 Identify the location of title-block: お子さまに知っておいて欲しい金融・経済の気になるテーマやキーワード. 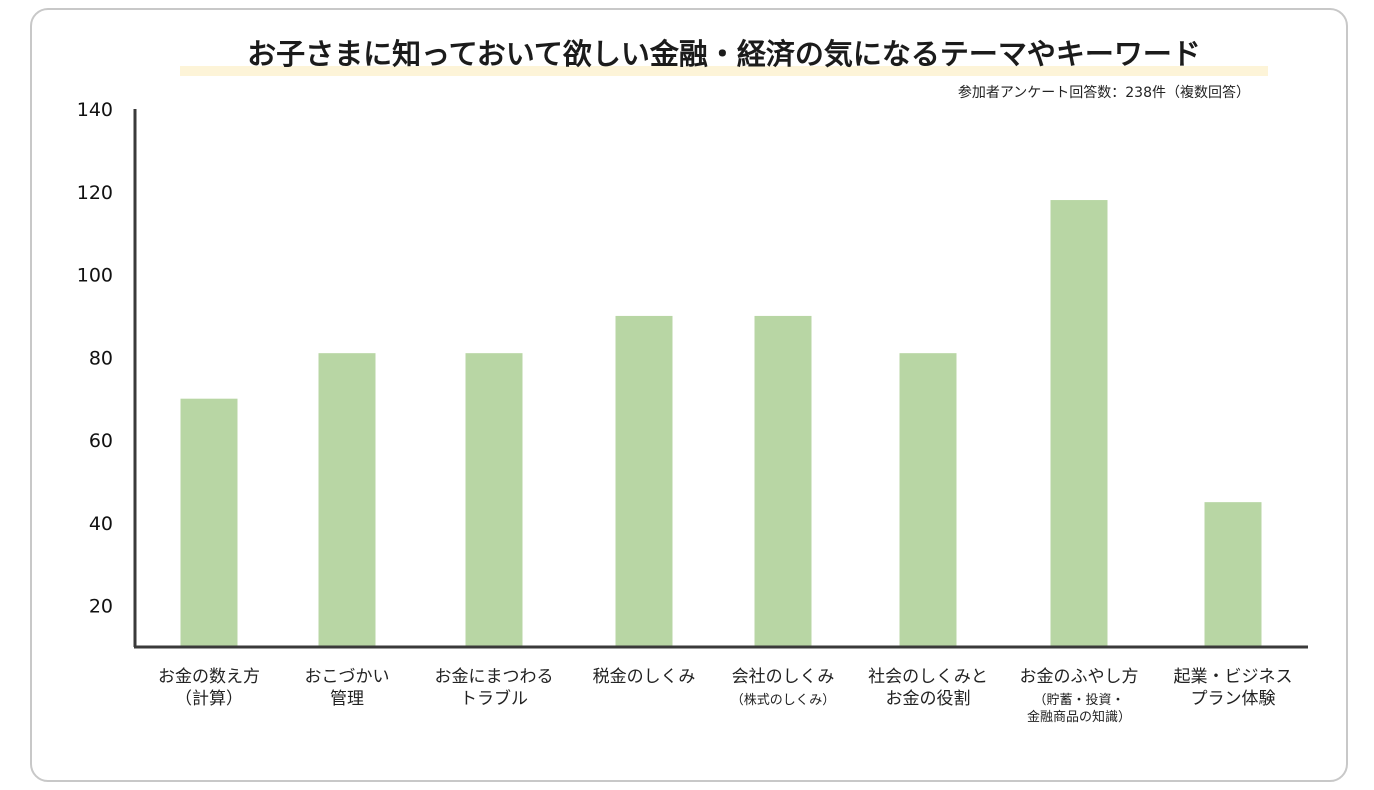
(724, 55).